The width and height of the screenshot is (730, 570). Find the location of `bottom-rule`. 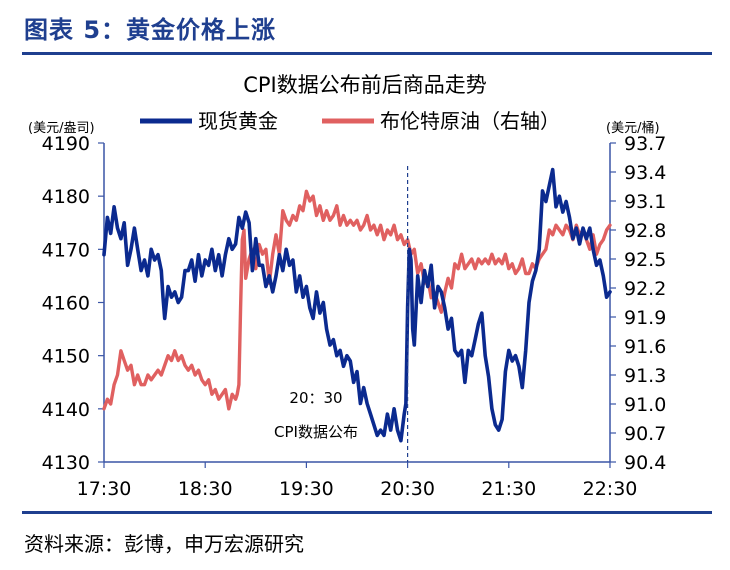

bottom-rule is located at coordinates (367, 512).